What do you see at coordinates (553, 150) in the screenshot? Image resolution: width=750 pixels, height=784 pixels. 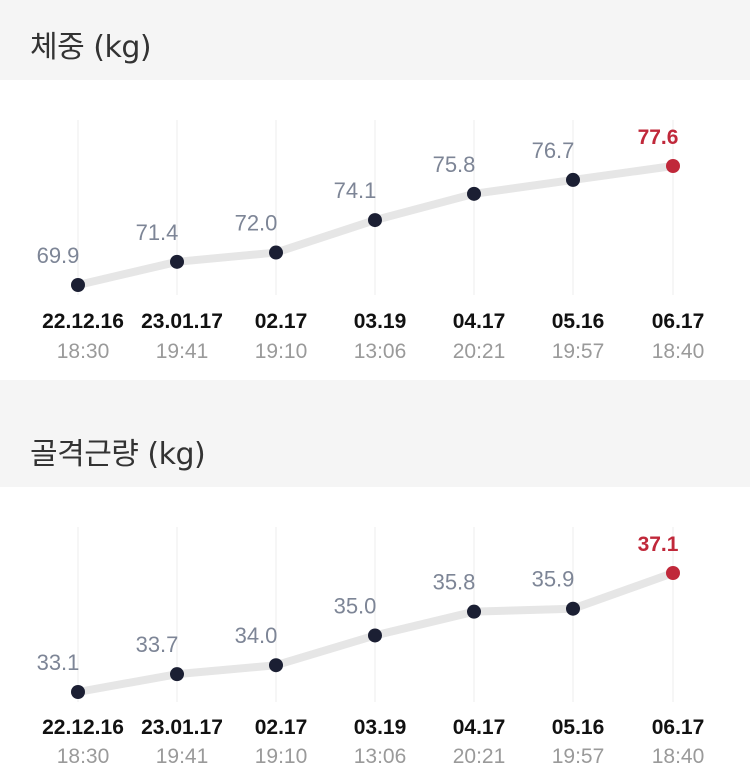 I see `value-label: 76.7` at bounding box center [553, 150].